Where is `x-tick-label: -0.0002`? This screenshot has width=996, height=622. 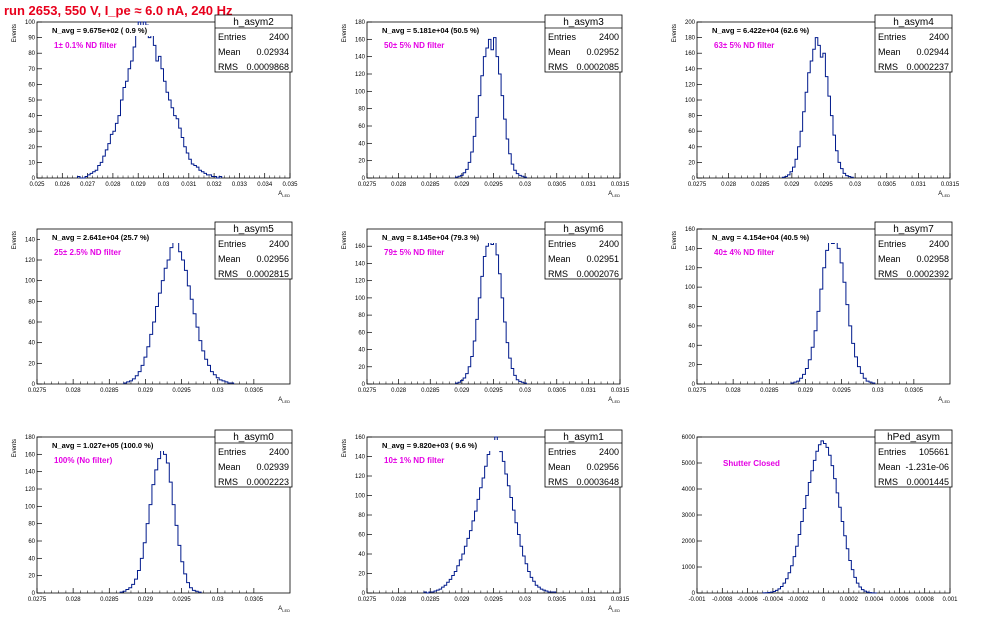 x-tick-label: -0.0002 is located at coordinates (798, 600).